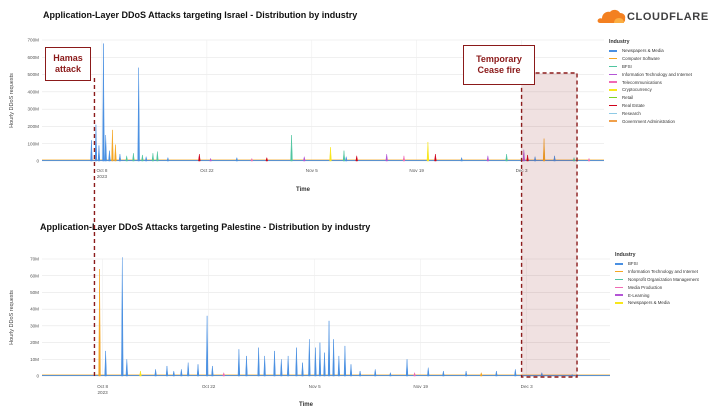 This screenshot has width=715, height=409. Describe the element at coordinates (499, 65) in the screenshot. I see `cease-fire-callout: Temporary Cease fire` at that location.